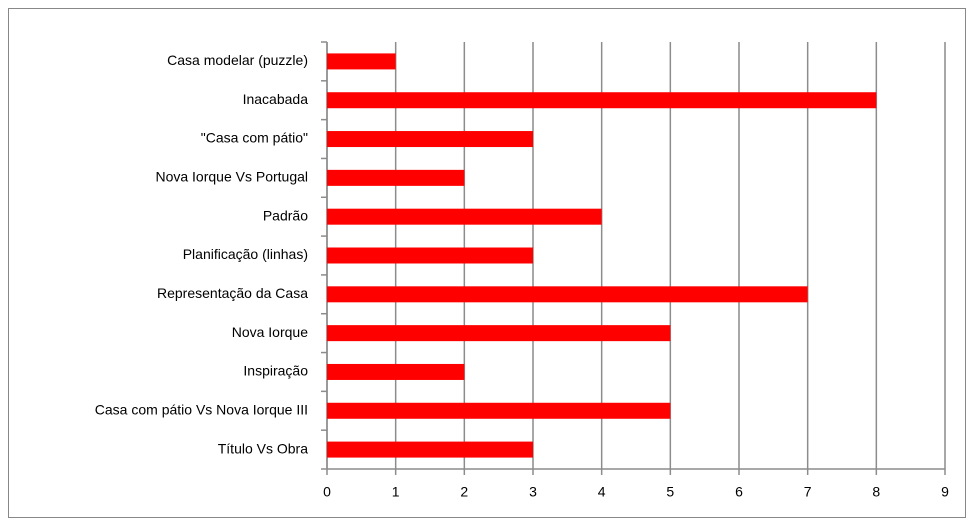 The height and width of the screenshot is (520, 968). Describe the element at coordinates (327, 492) in the screenshot. I see `x-tick-label: 0` at that location.